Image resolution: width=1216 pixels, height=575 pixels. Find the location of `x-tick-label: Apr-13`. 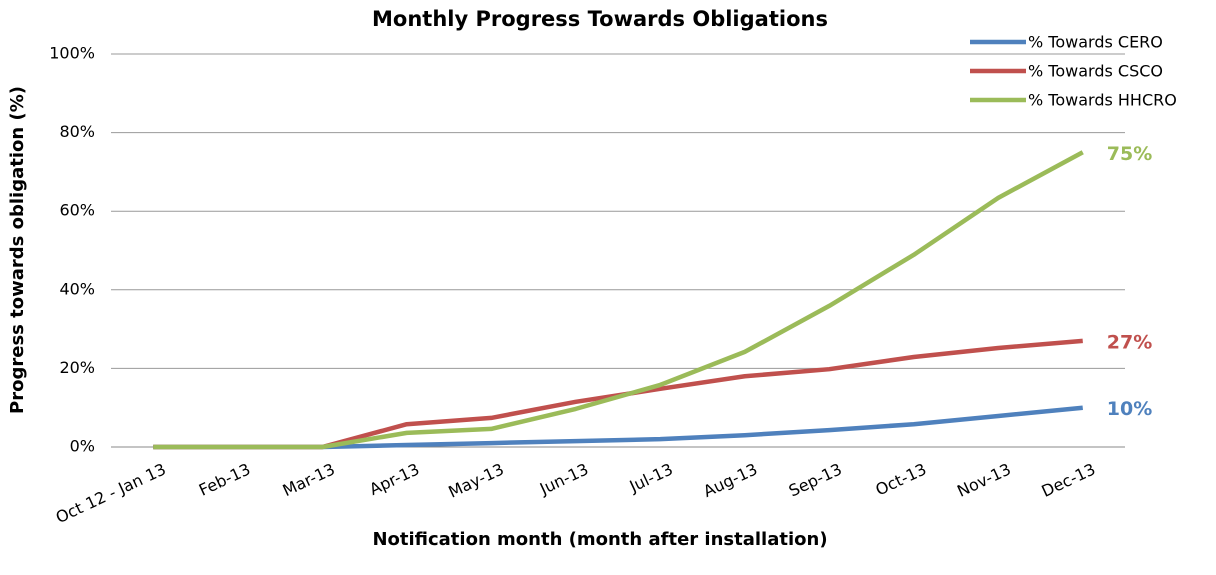

x-tick-label: Apr-13 is located at coordinates (394, 479).